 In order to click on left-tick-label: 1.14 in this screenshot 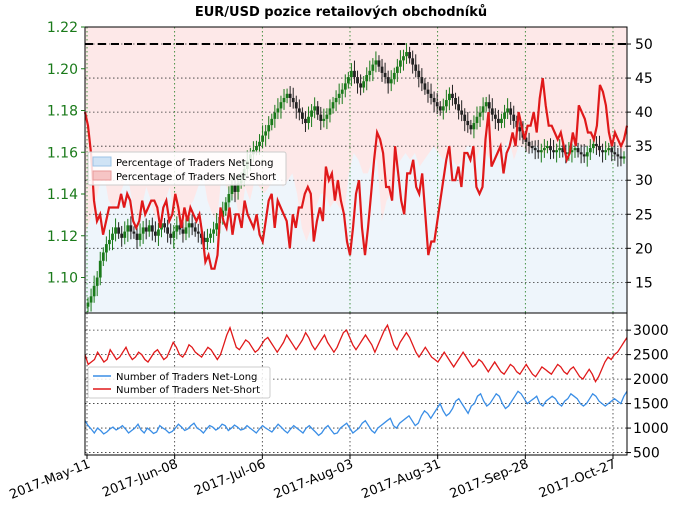, I will do `click(62, 195)`.